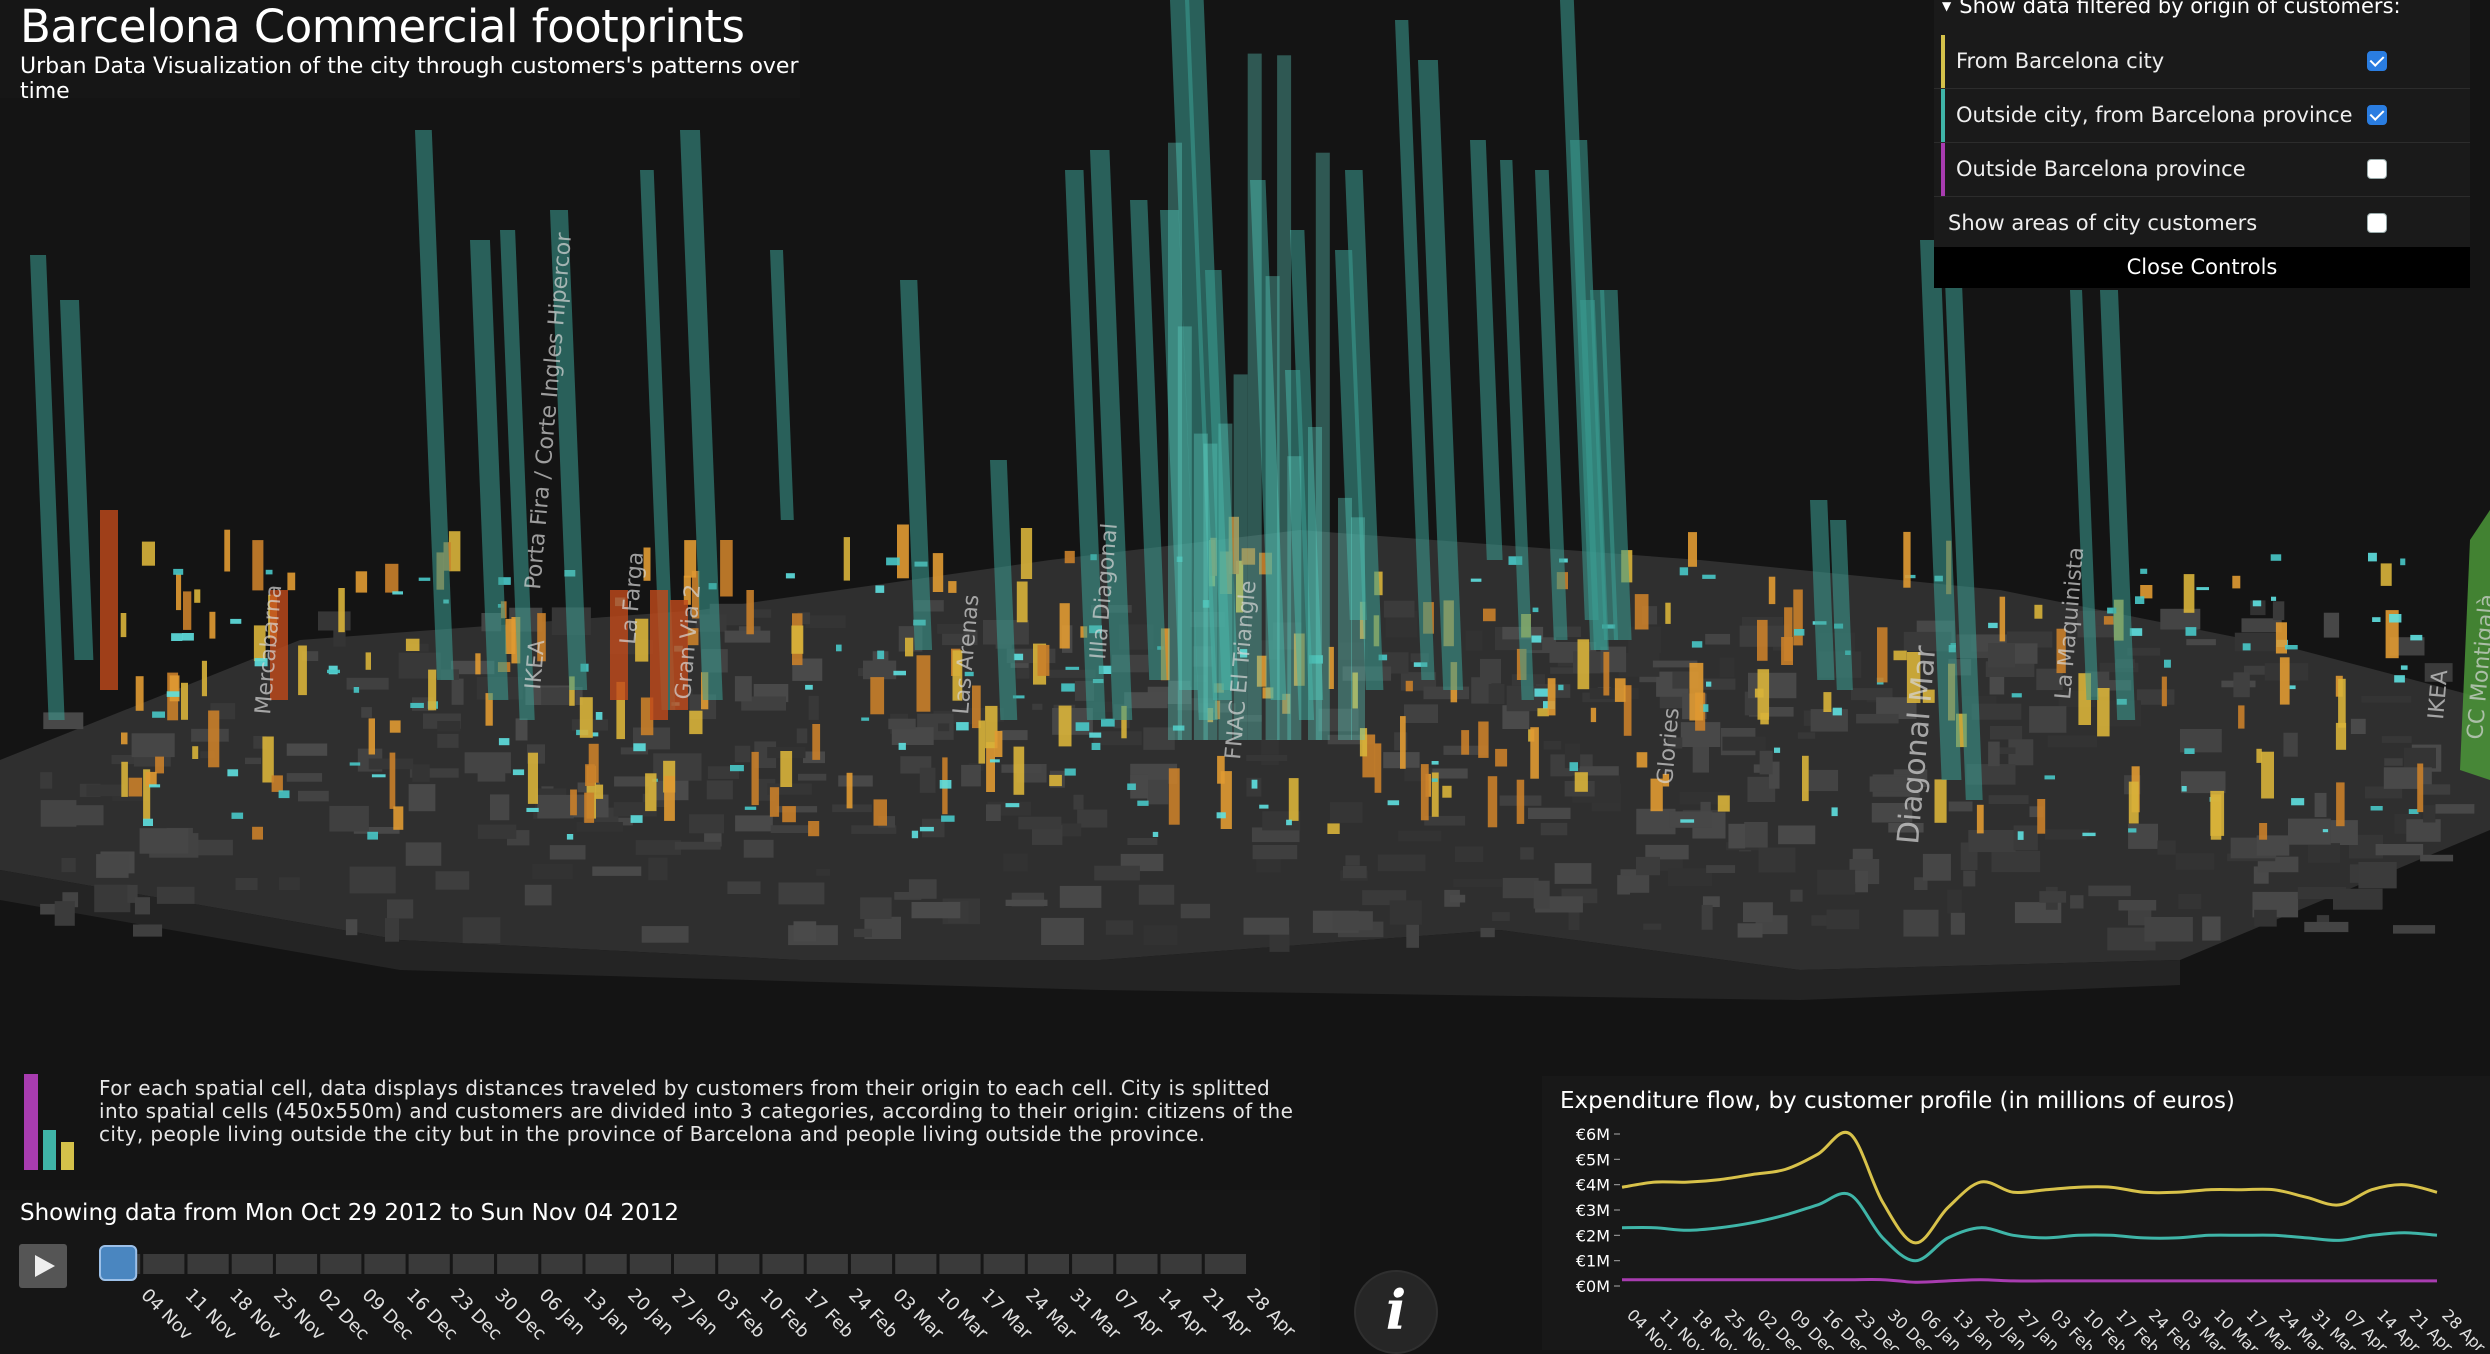  I want to click on close-controls-button: Close Controls, so click(2202, 267).